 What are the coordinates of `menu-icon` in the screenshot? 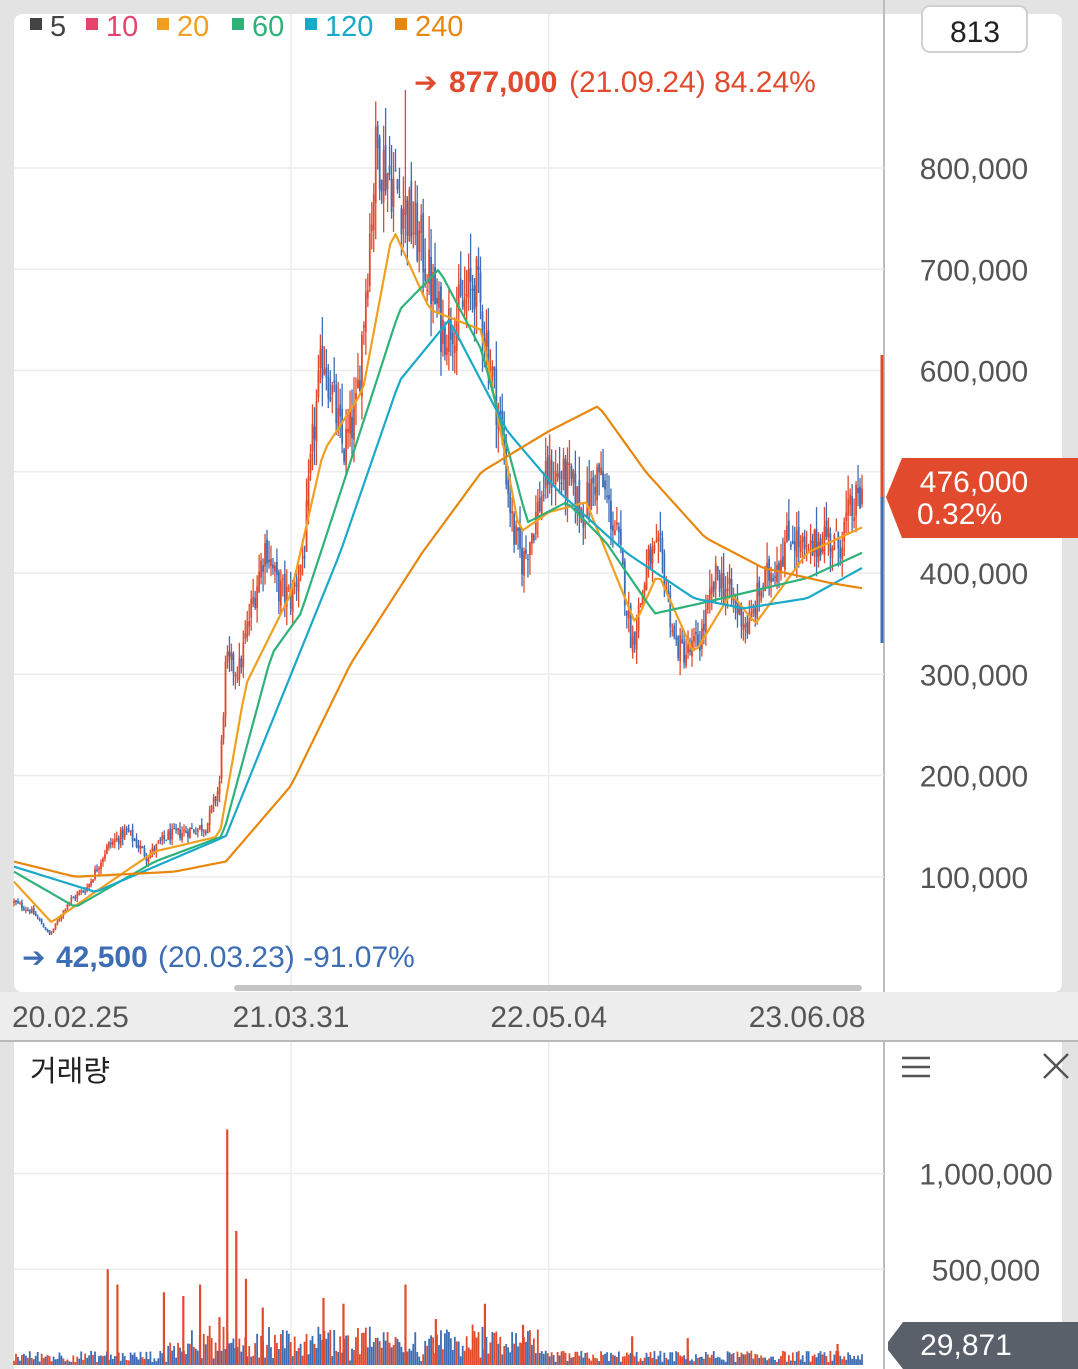 It's located at (916, 1067).